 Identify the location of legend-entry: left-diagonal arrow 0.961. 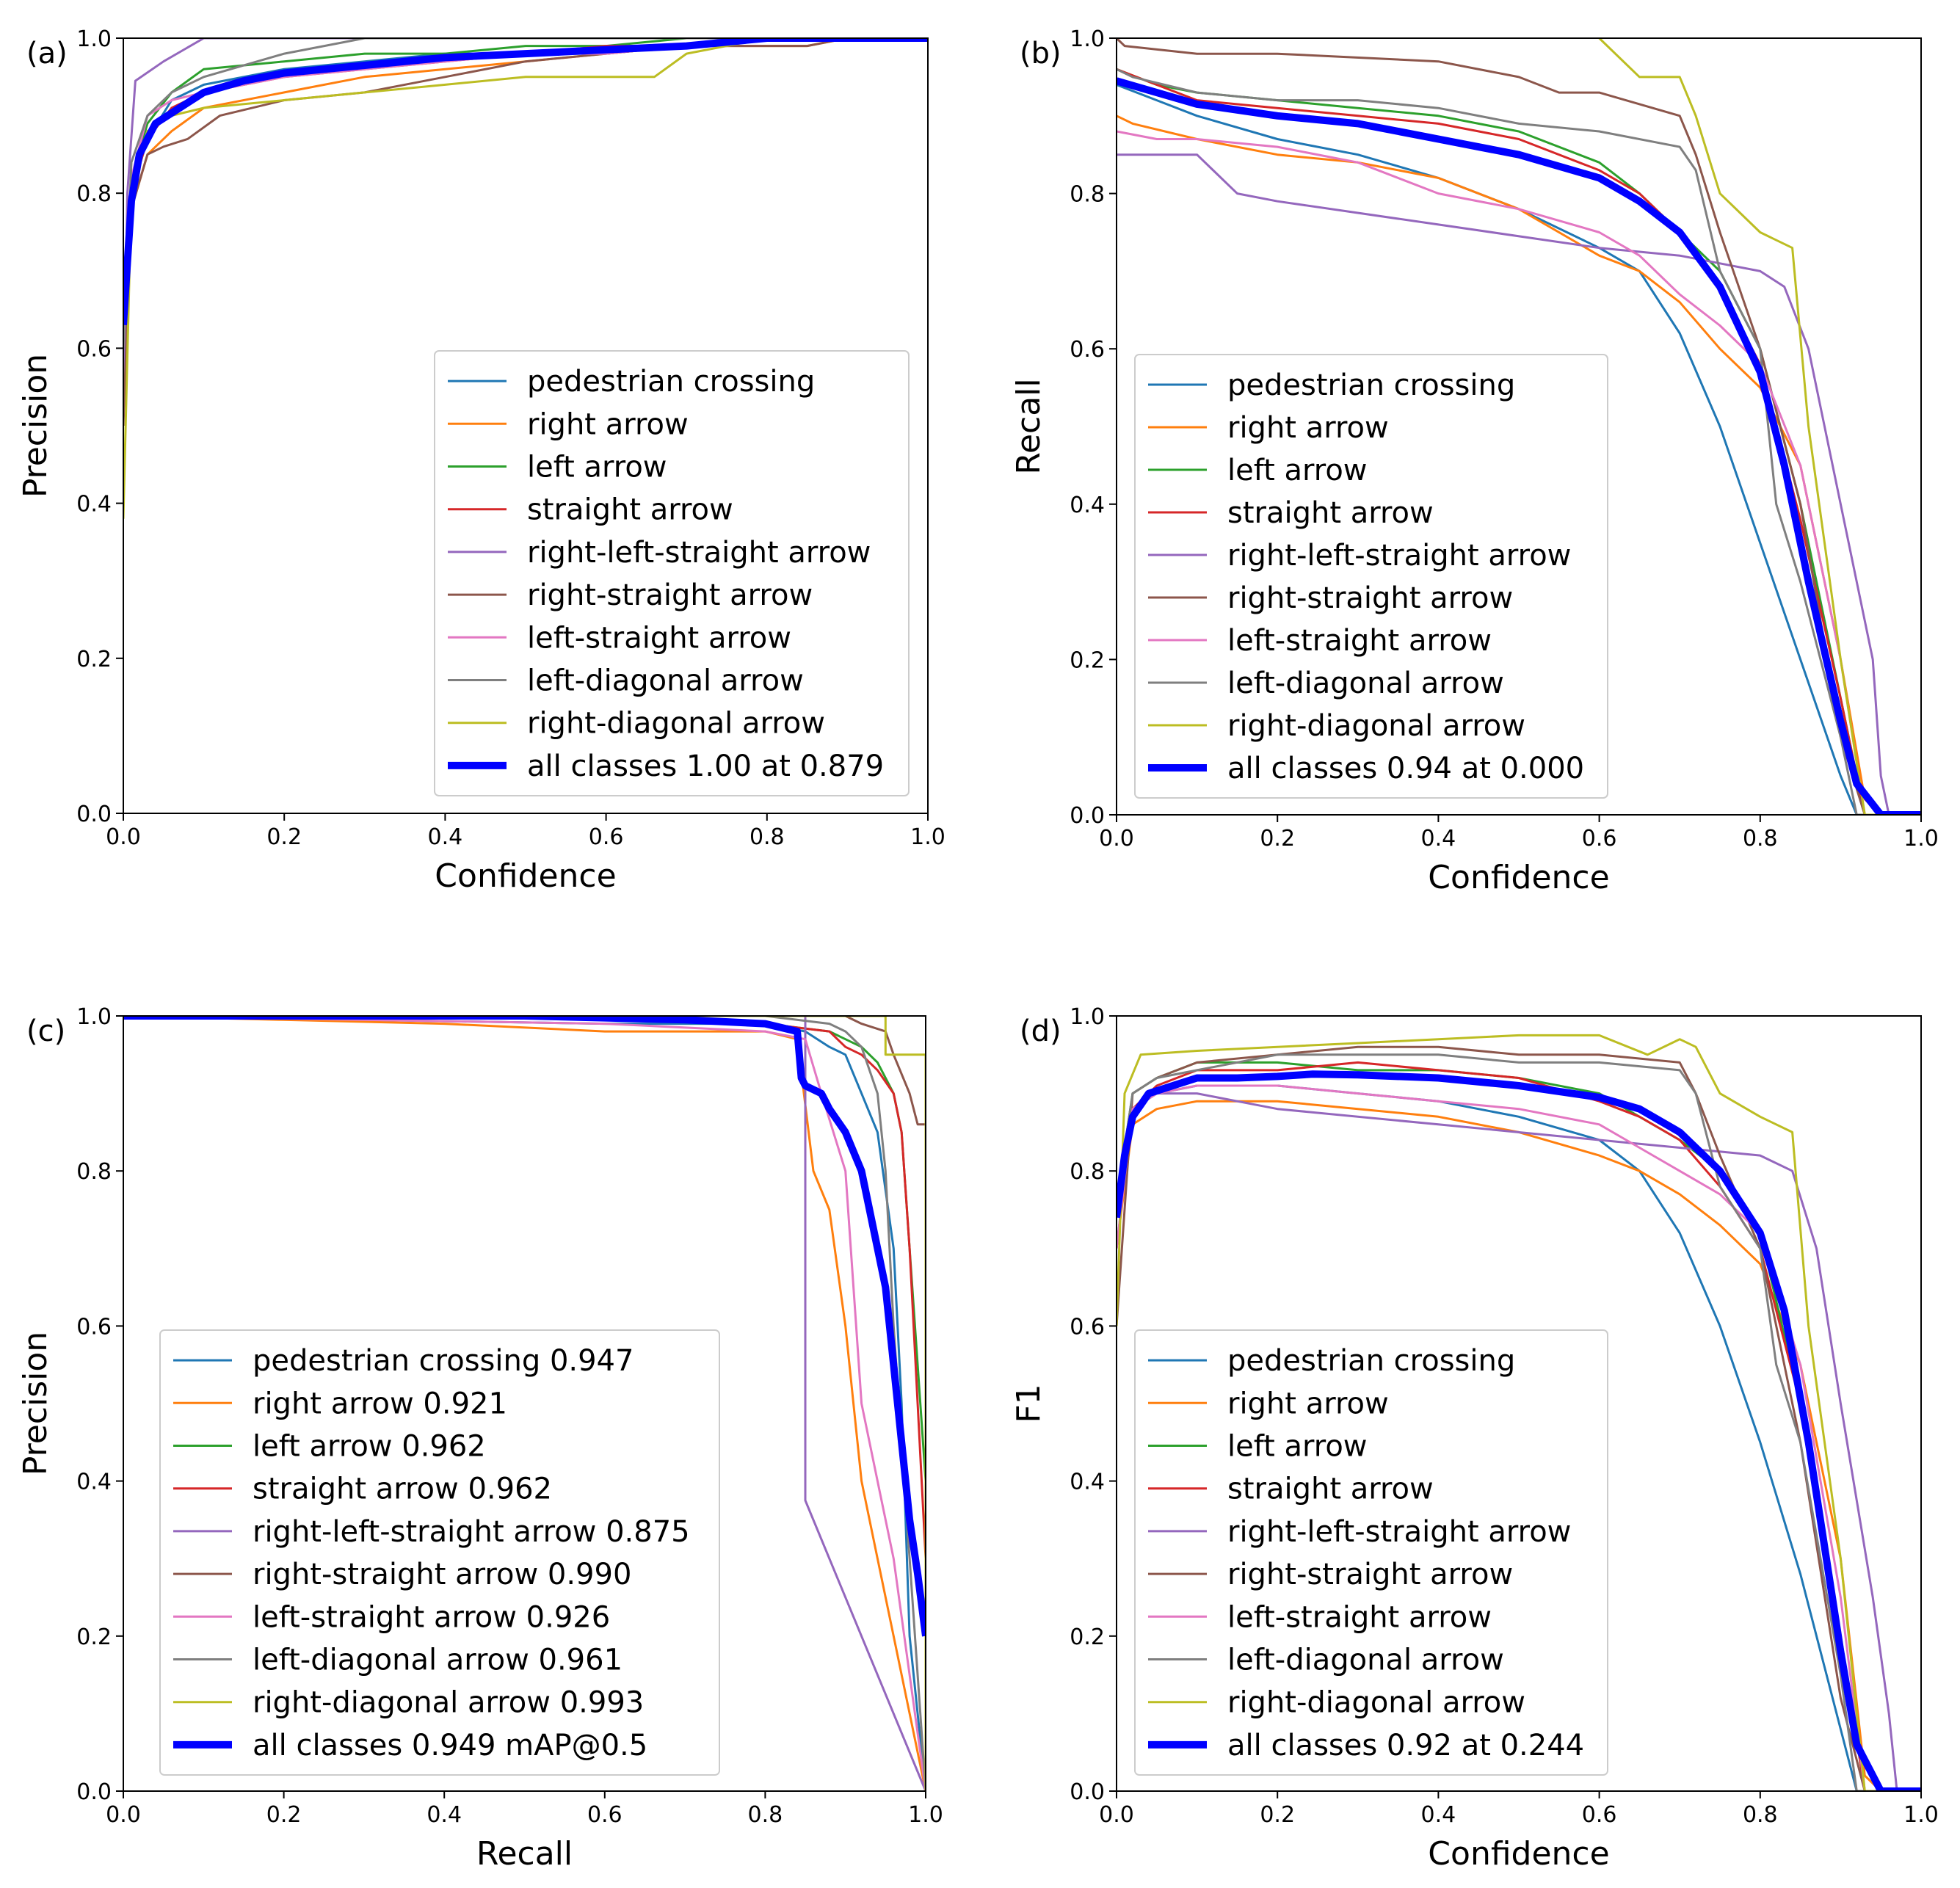
(438, 1661).